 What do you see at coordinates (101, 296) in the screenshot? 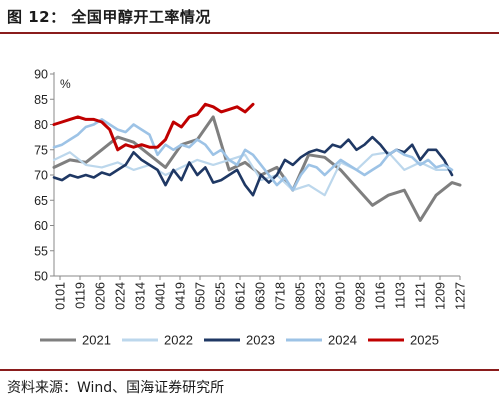
I see `x-tick-label: 0206` at bounding box center [101, 296].